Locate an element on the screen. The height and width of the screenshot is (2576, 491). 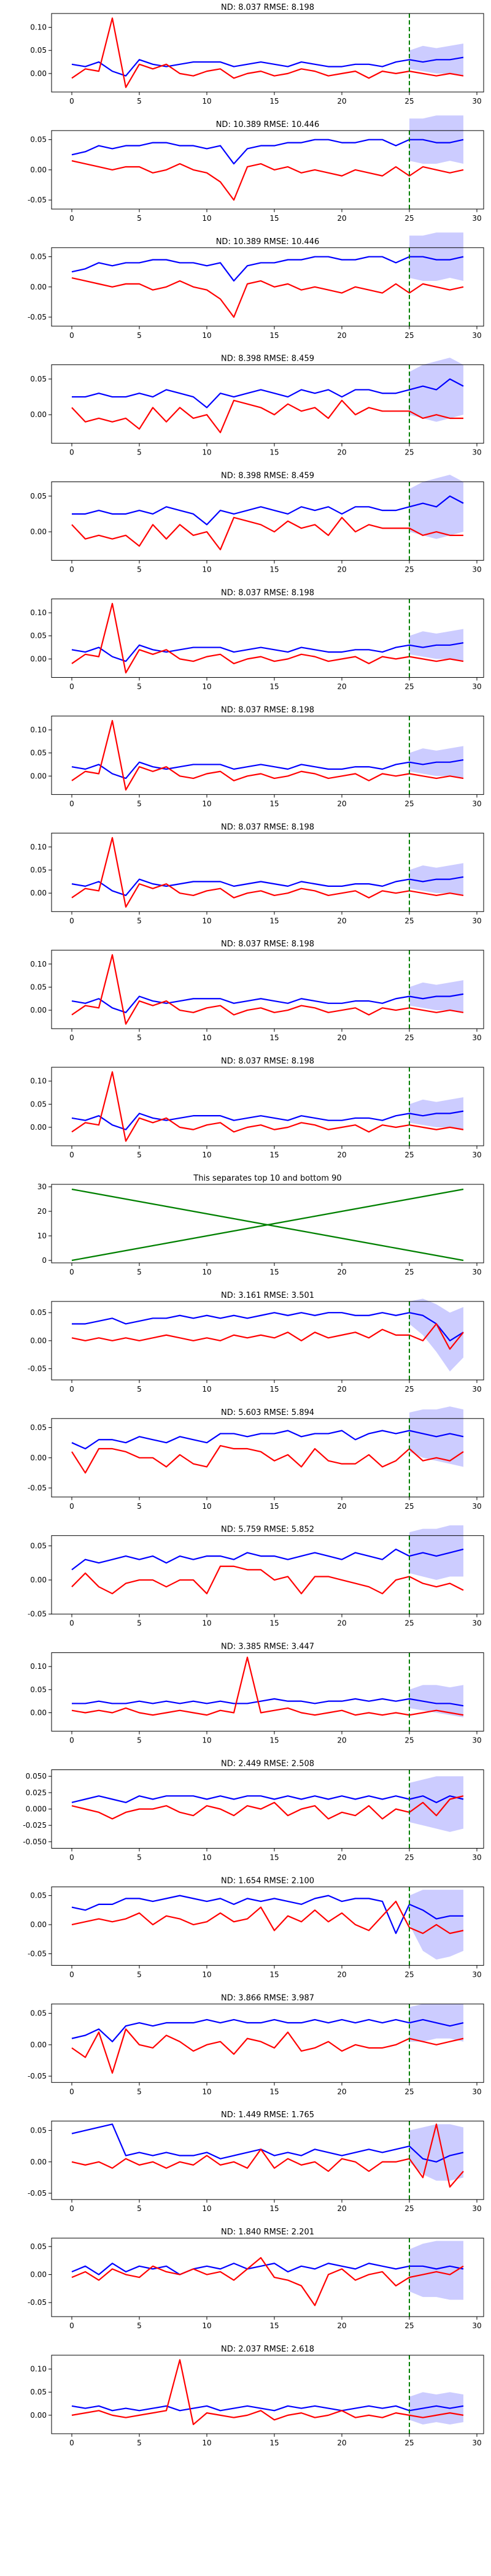
chart-title: ND: 3.866 RMSE: 3.987 is located at coordinates (267, 1998).